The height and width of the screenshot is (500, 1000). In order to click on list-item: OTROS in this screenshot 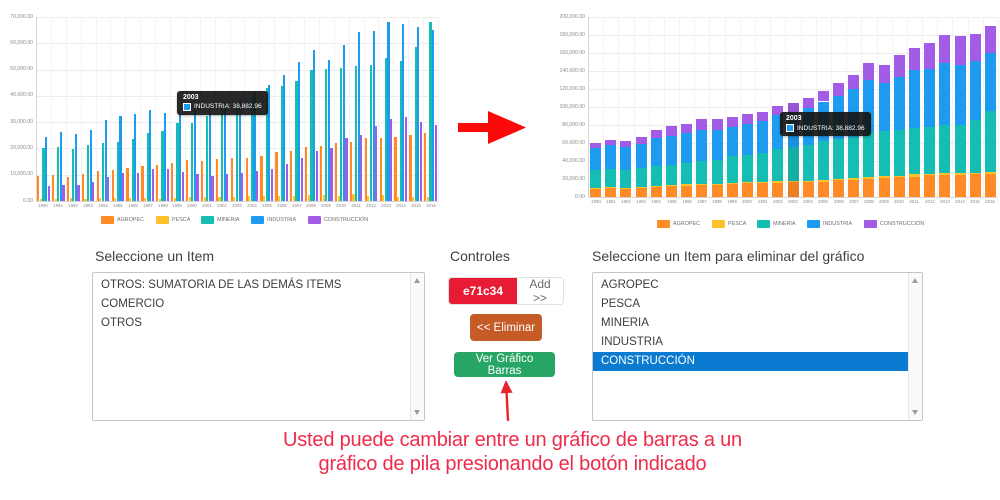, I will do `click(121, 323)`.